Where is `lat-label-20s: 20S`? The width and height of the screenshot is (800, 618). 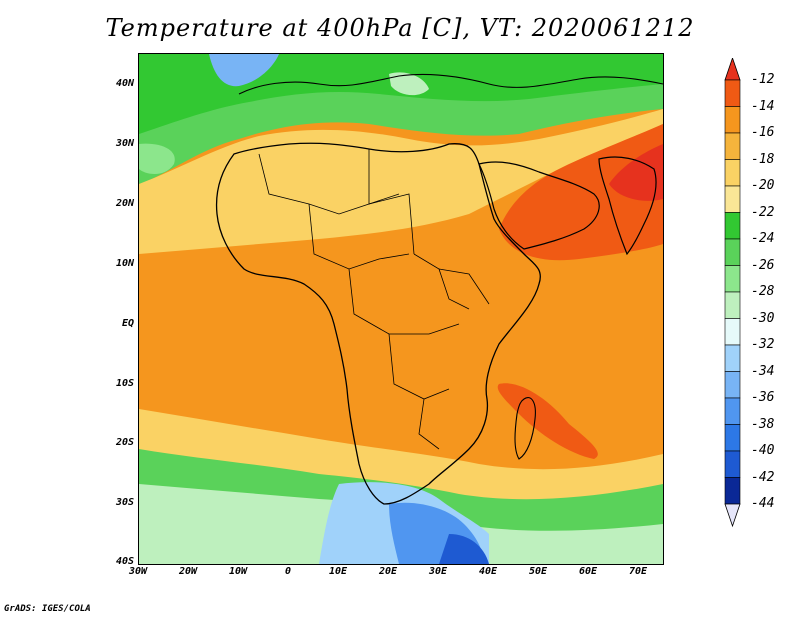 lat-label-20s: 20S is located at coordinates (124, 442).